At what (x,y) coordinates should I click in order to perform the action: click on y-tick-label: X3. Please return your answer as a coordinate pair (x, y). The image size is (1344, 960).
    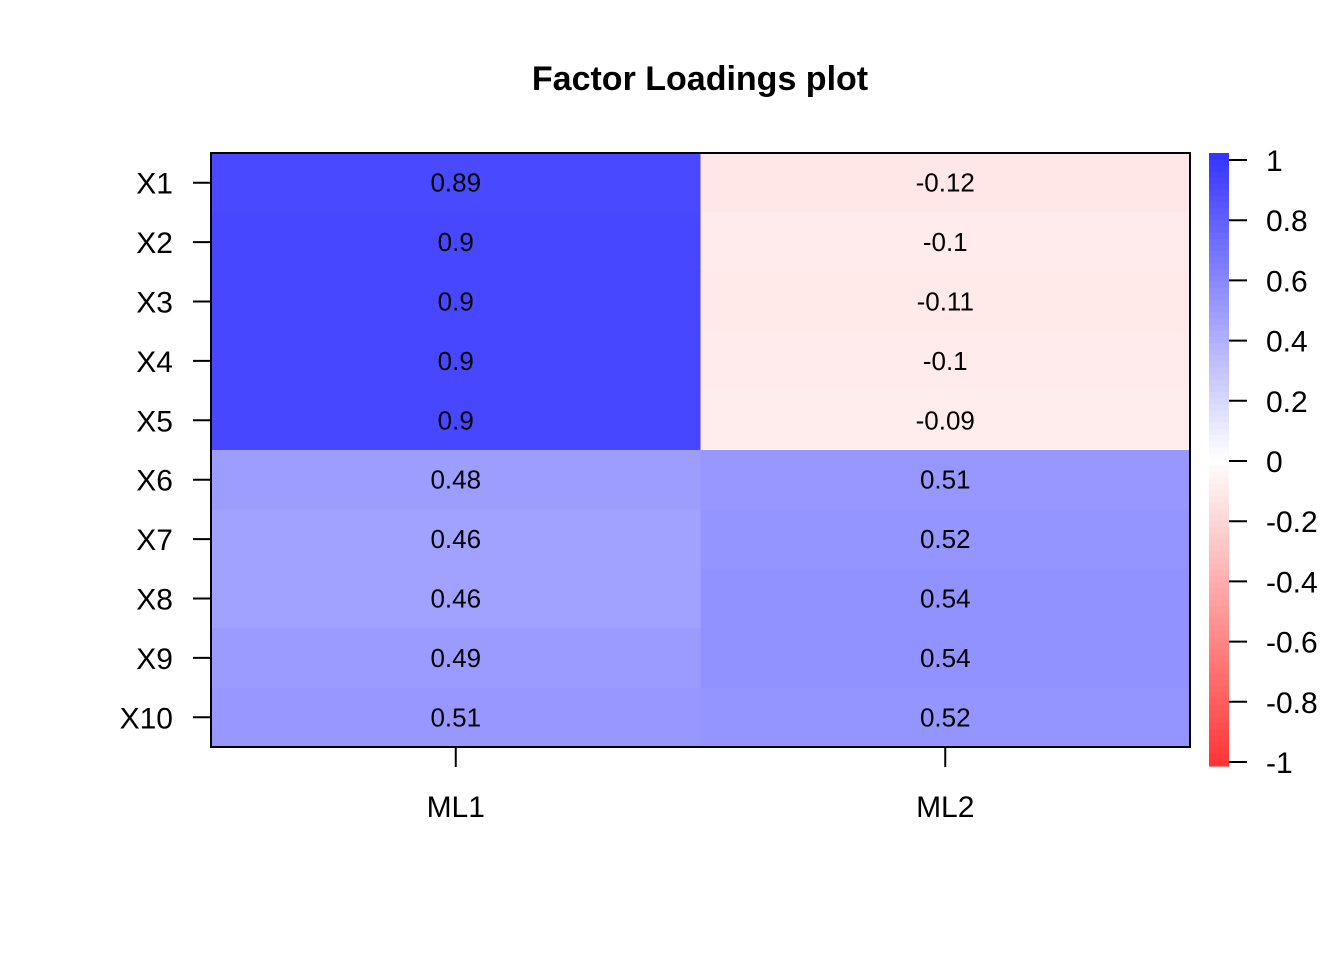
    Looking at the image, I should click on (154, 303).